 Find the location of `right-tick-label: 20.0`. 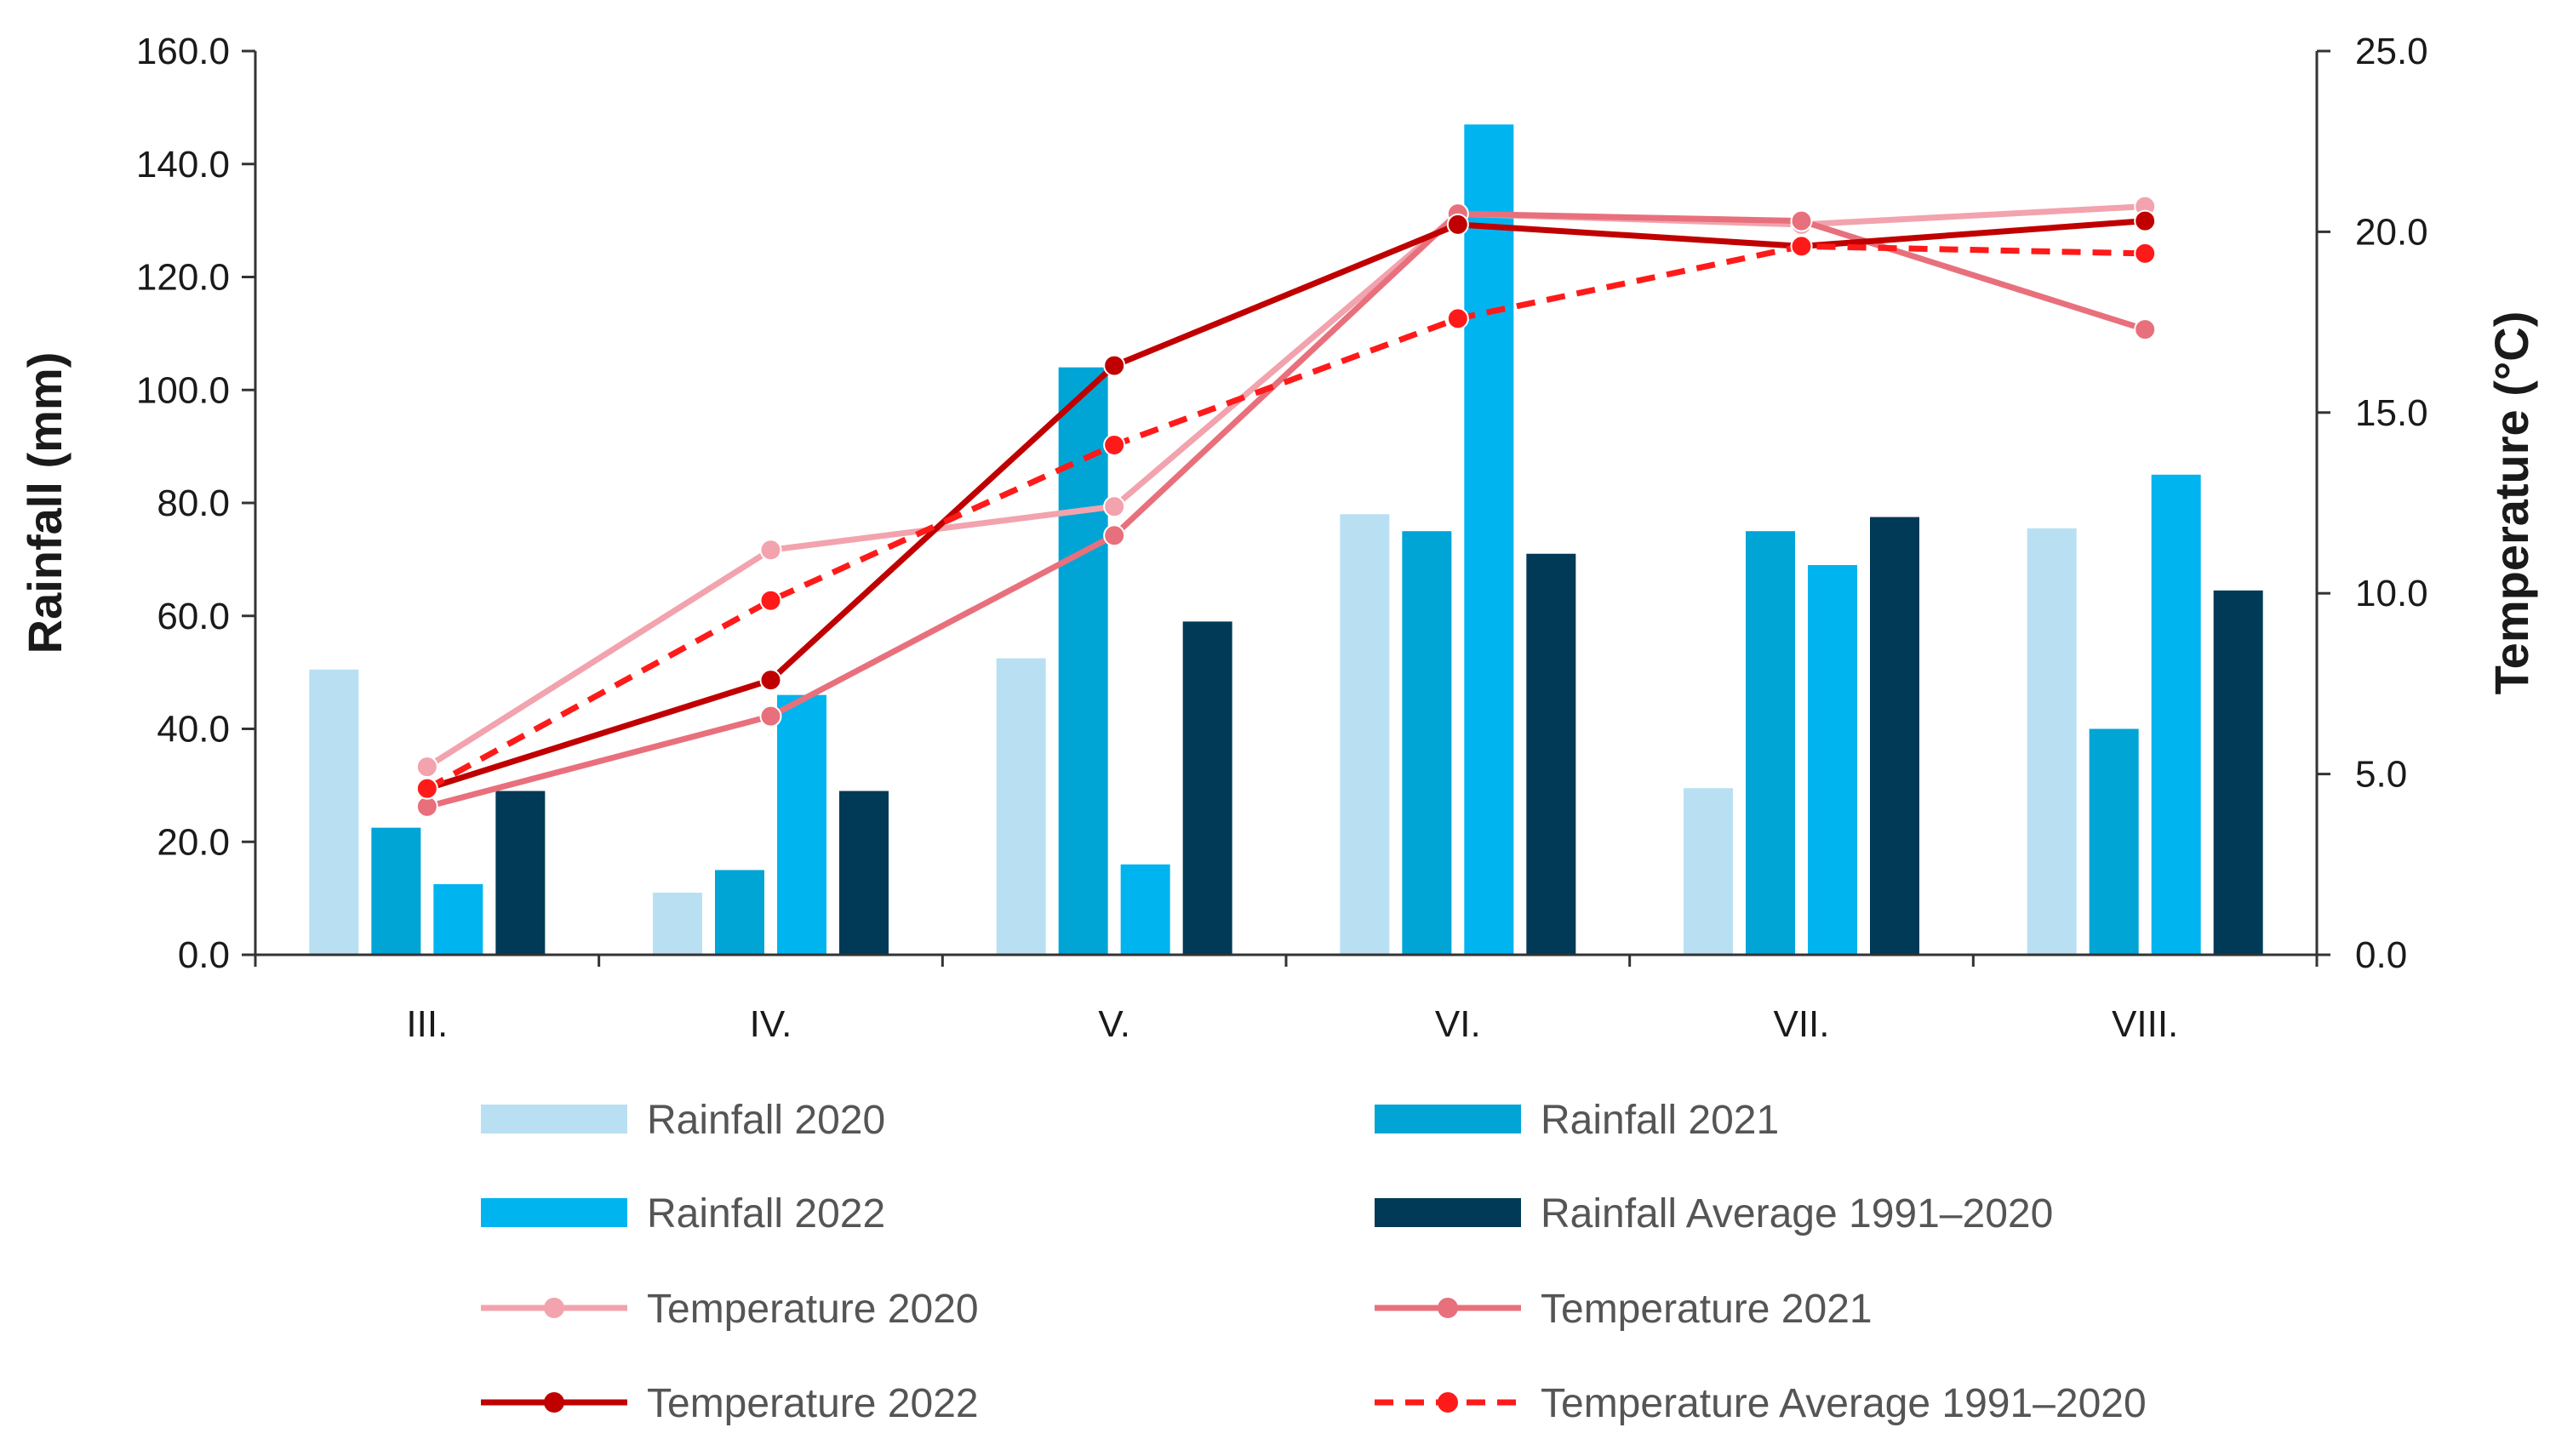

right-tick-label: 20.0 is located at coordinates (2392, 232).